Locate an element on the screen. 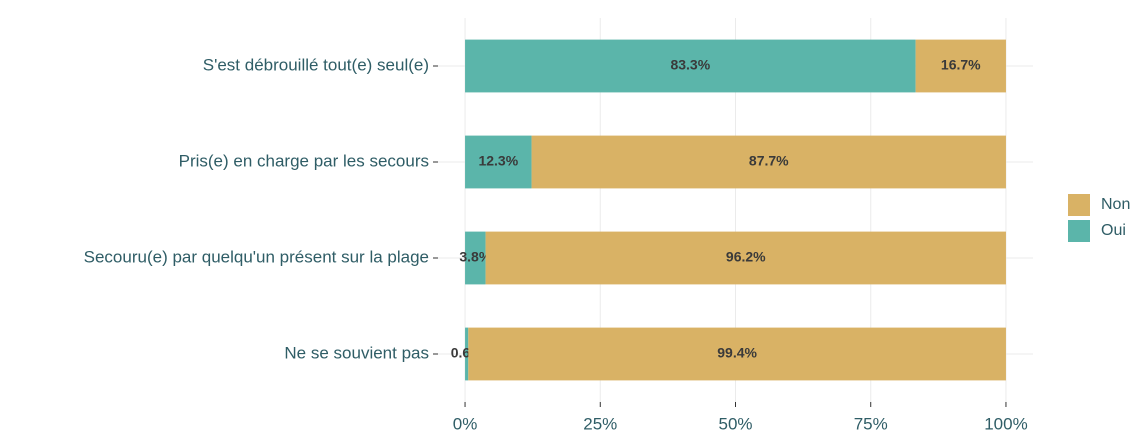 The width and height of the screenshot is (1138, 439). y-tick-label: S'est débrouillé tout(e) seul(e) is located at coordinates (316, 64).